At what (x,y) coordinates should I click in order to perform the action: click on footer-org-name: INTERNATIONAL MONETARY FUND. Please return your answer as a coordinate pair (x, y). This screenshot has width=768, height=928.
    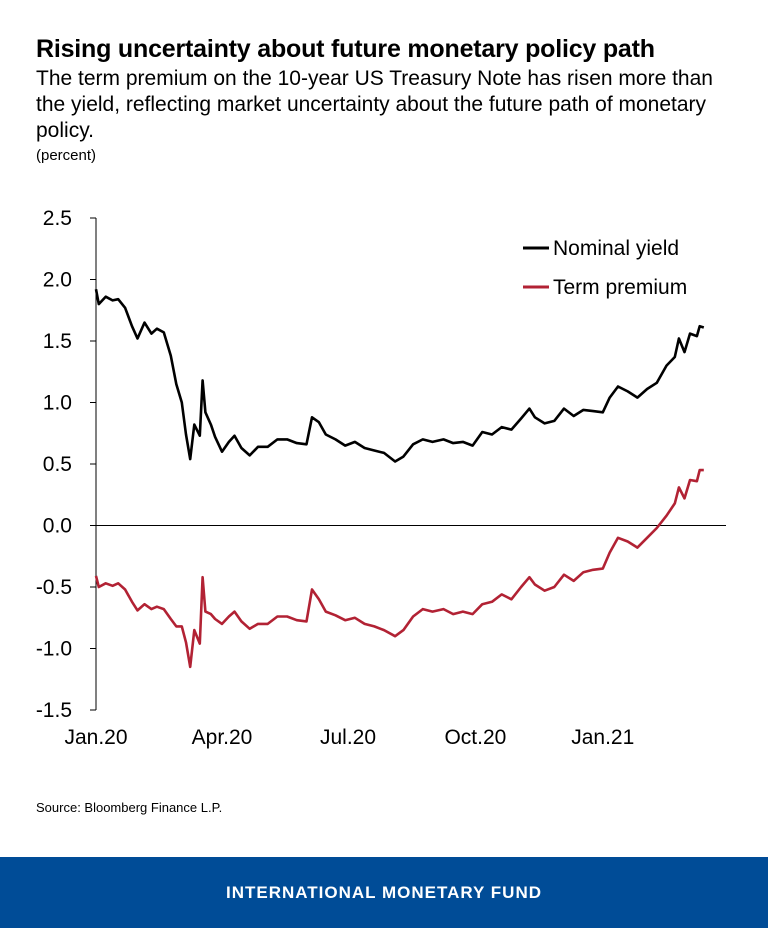
    Looking at the image, I should click on (384, 892).